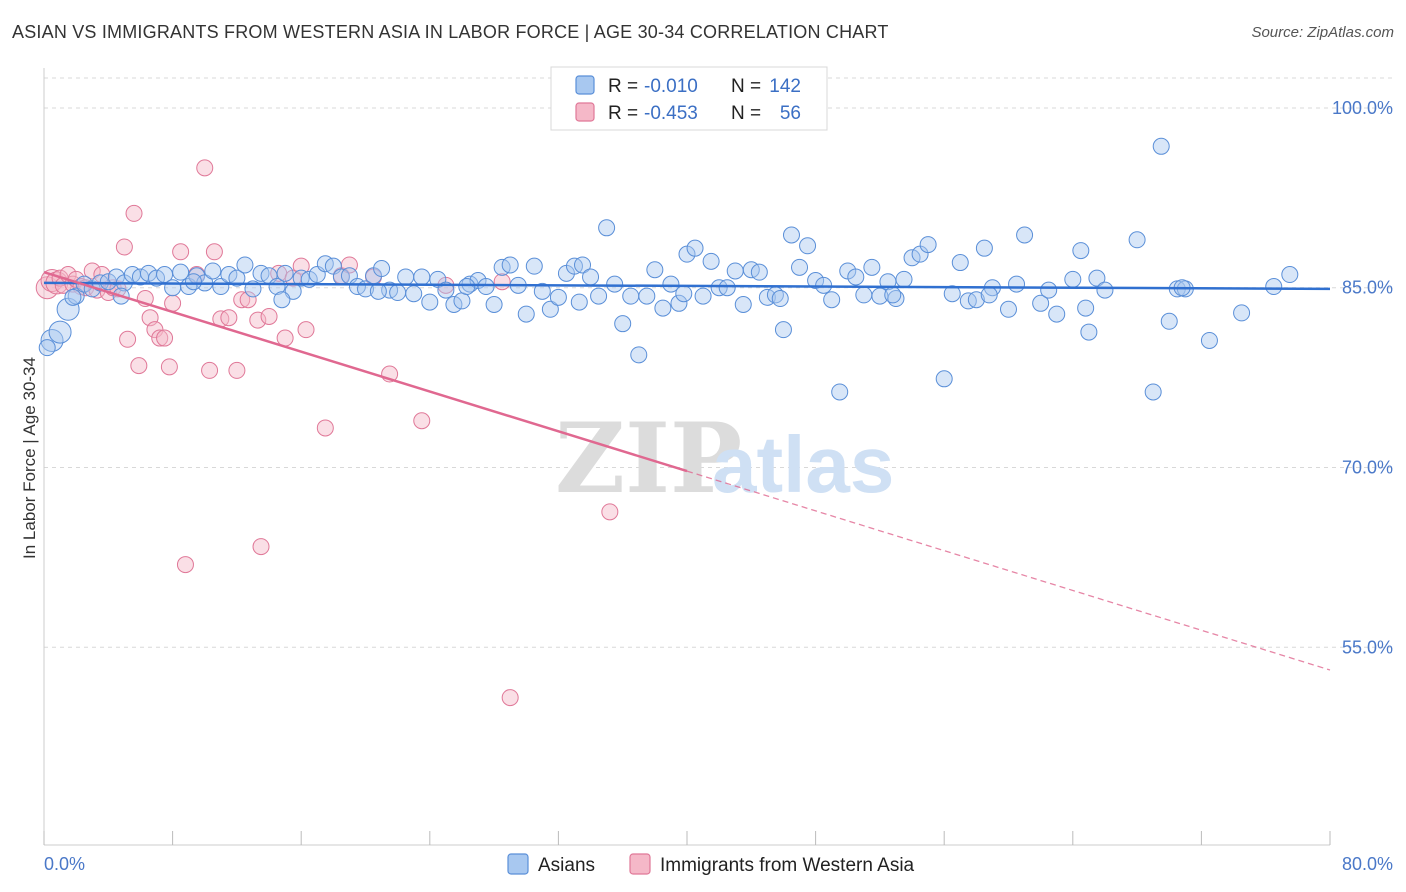  What do you see at coordinates (790, 113) in the screenshot?
I see `legend-n-value-2: 56` at bounding box center [790, 113].